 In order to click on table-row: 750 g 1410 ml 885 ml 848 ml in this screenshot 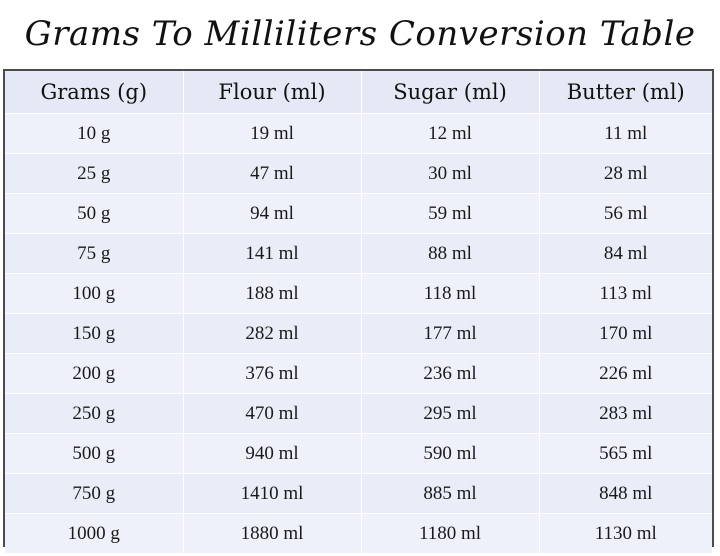, I will do `click(358, 493)`.